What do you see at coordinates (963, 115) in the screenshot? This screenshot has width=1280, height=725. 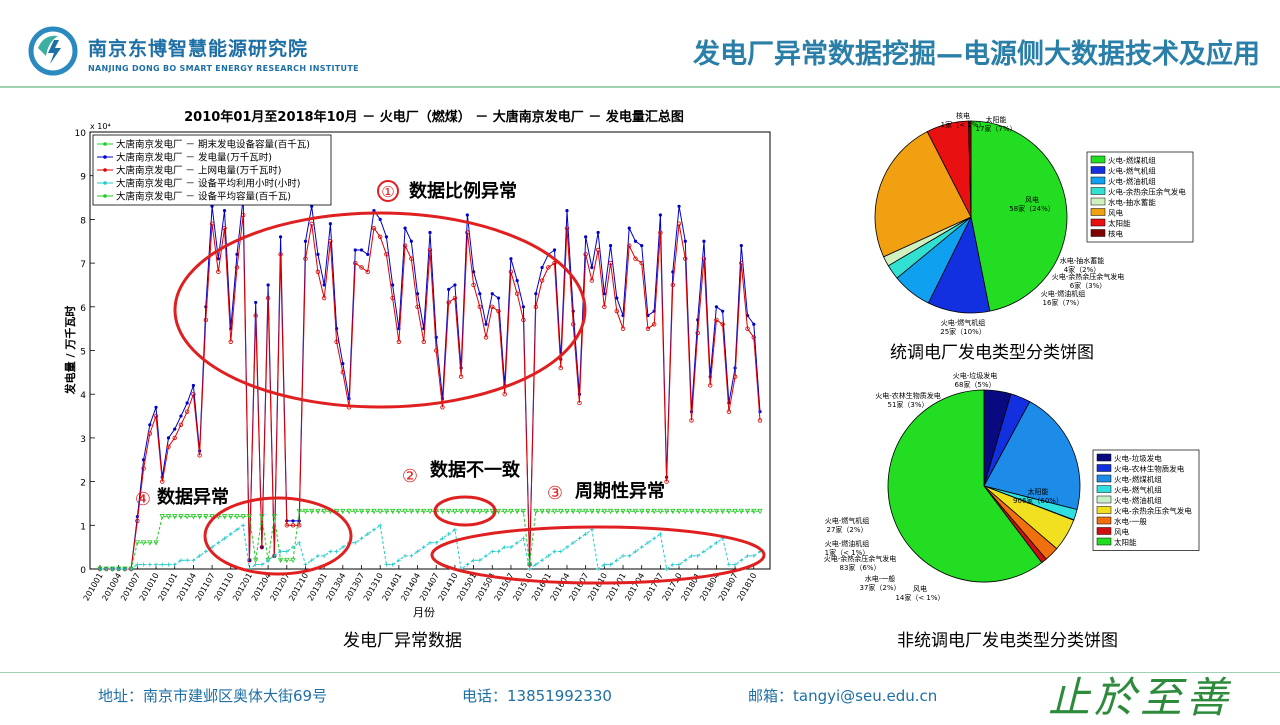 I see `pie-label-name: 核电` at bounding box center [963, 115].